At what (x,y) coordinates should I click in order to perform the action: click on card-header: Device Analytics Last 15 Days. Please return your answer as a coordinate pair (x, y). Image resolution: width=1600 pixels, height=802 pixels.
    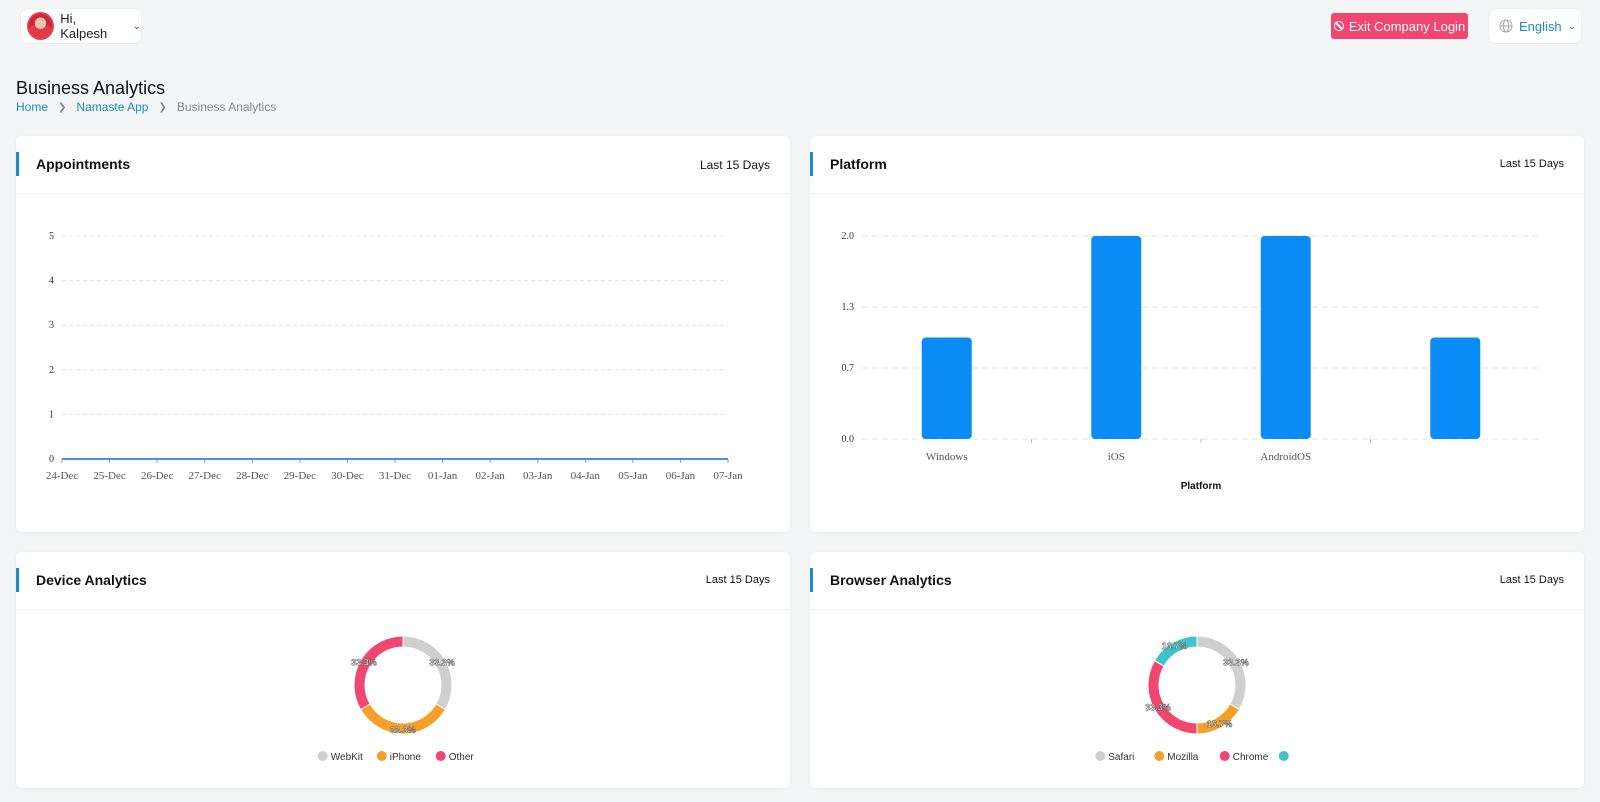
    Looking at the image, I should click on (403, 581).